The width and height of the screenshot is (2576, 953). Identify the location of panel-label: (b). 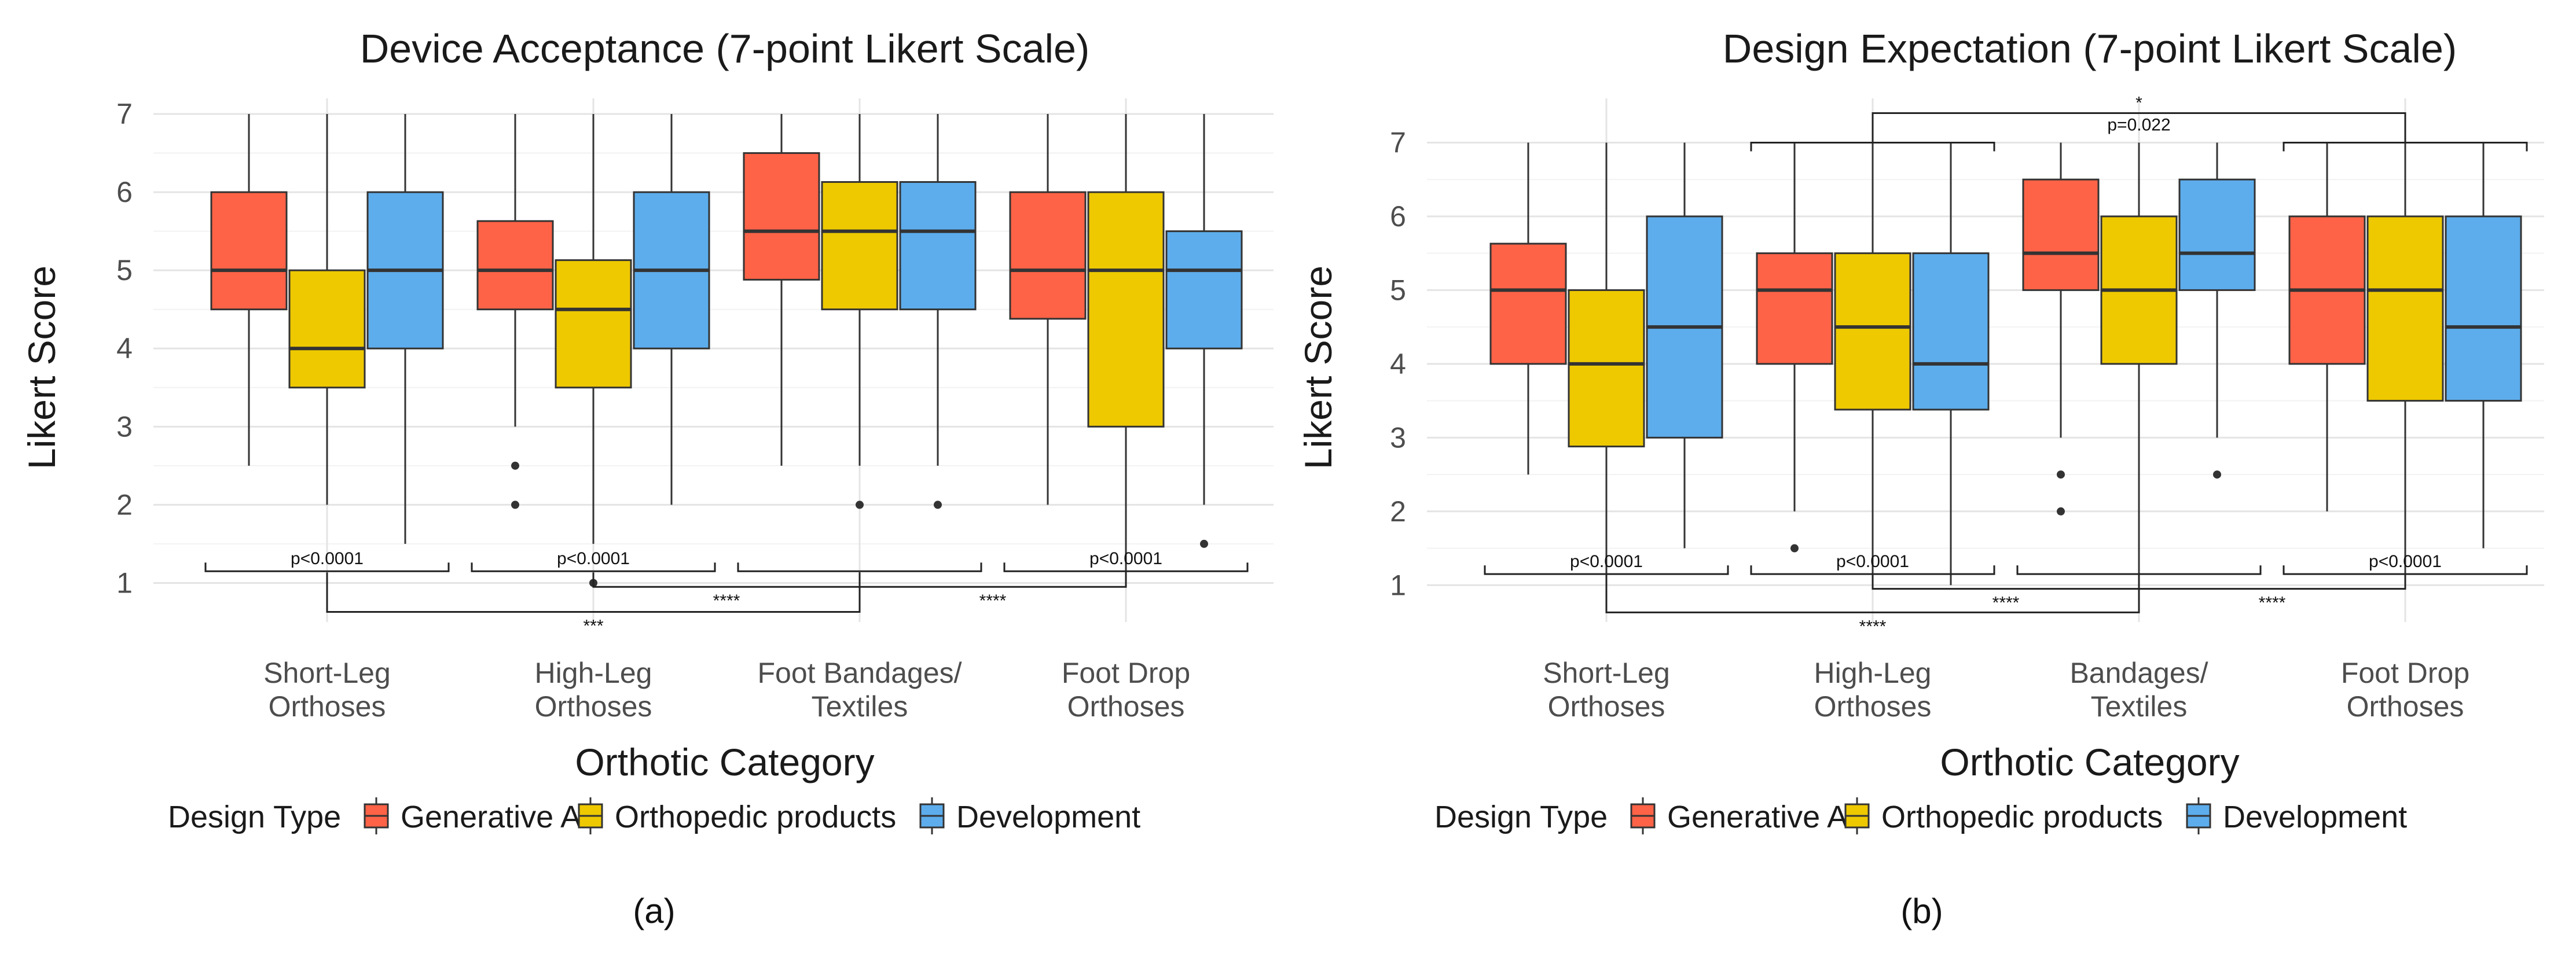
(1921, 911).